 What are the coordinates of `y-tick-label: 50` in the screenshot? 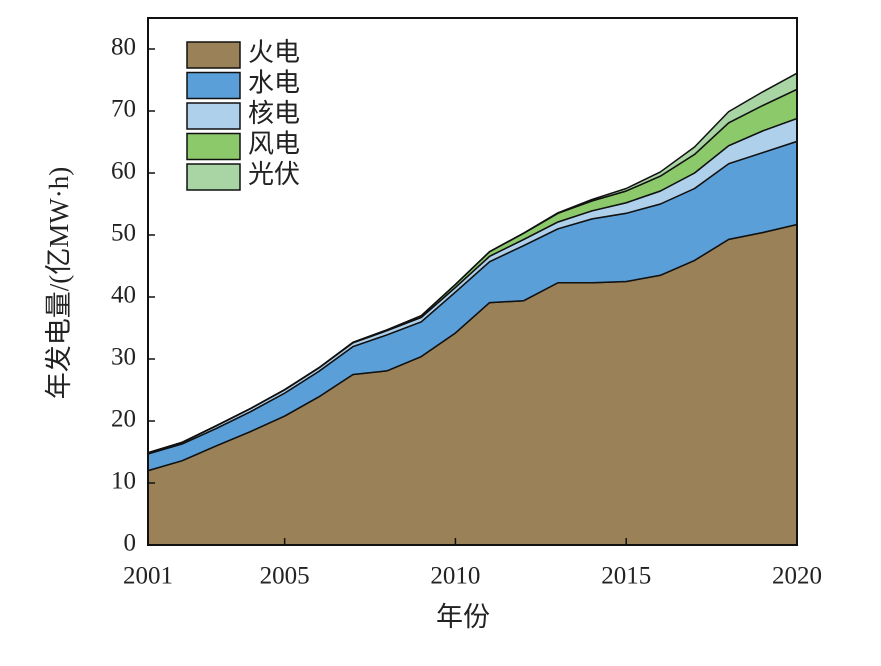 It's located at (123, 233).